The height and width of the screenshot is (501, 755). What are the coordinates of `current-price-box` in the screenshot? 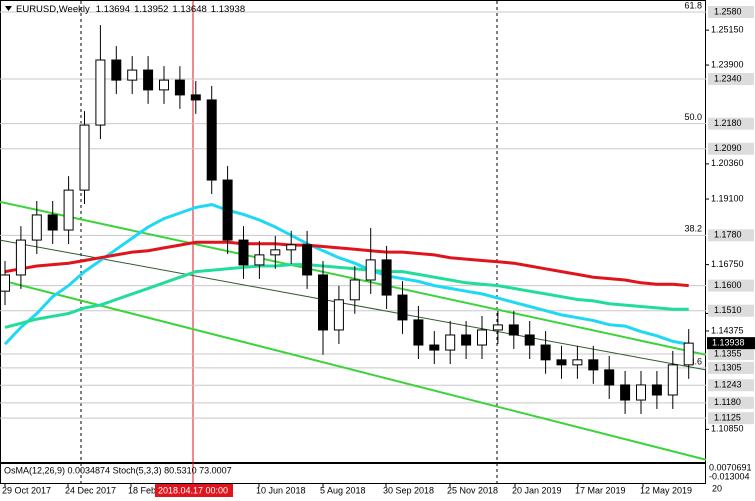 It's located at (731, 343).